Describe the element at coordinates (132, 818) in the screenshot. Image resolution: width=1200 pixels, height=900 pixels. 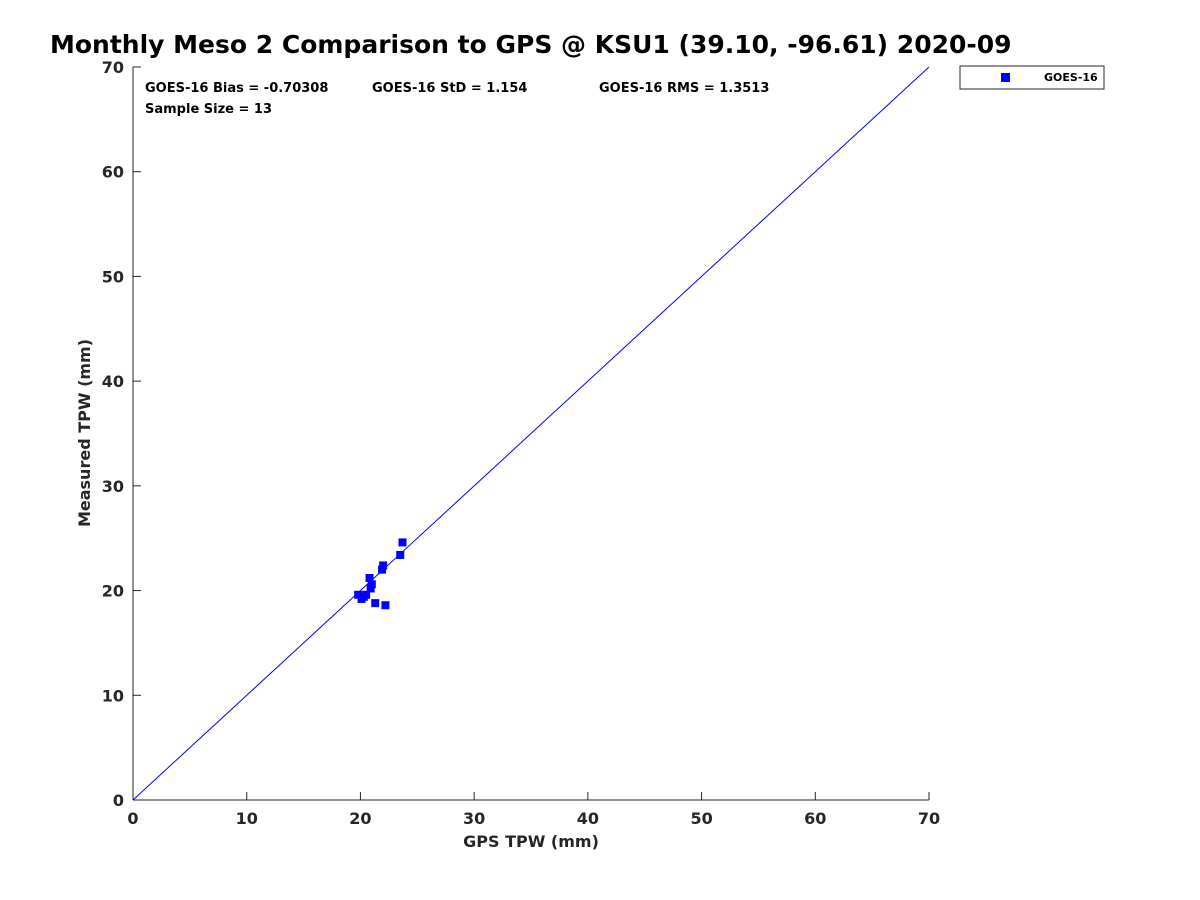
I see `x-tick-label: 0` at that location.